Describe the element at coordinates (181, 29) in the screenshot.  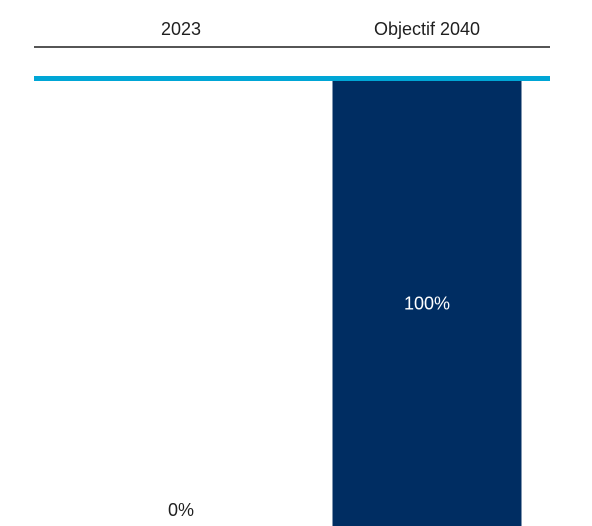
I see `category-label-0: 2023` at that location.